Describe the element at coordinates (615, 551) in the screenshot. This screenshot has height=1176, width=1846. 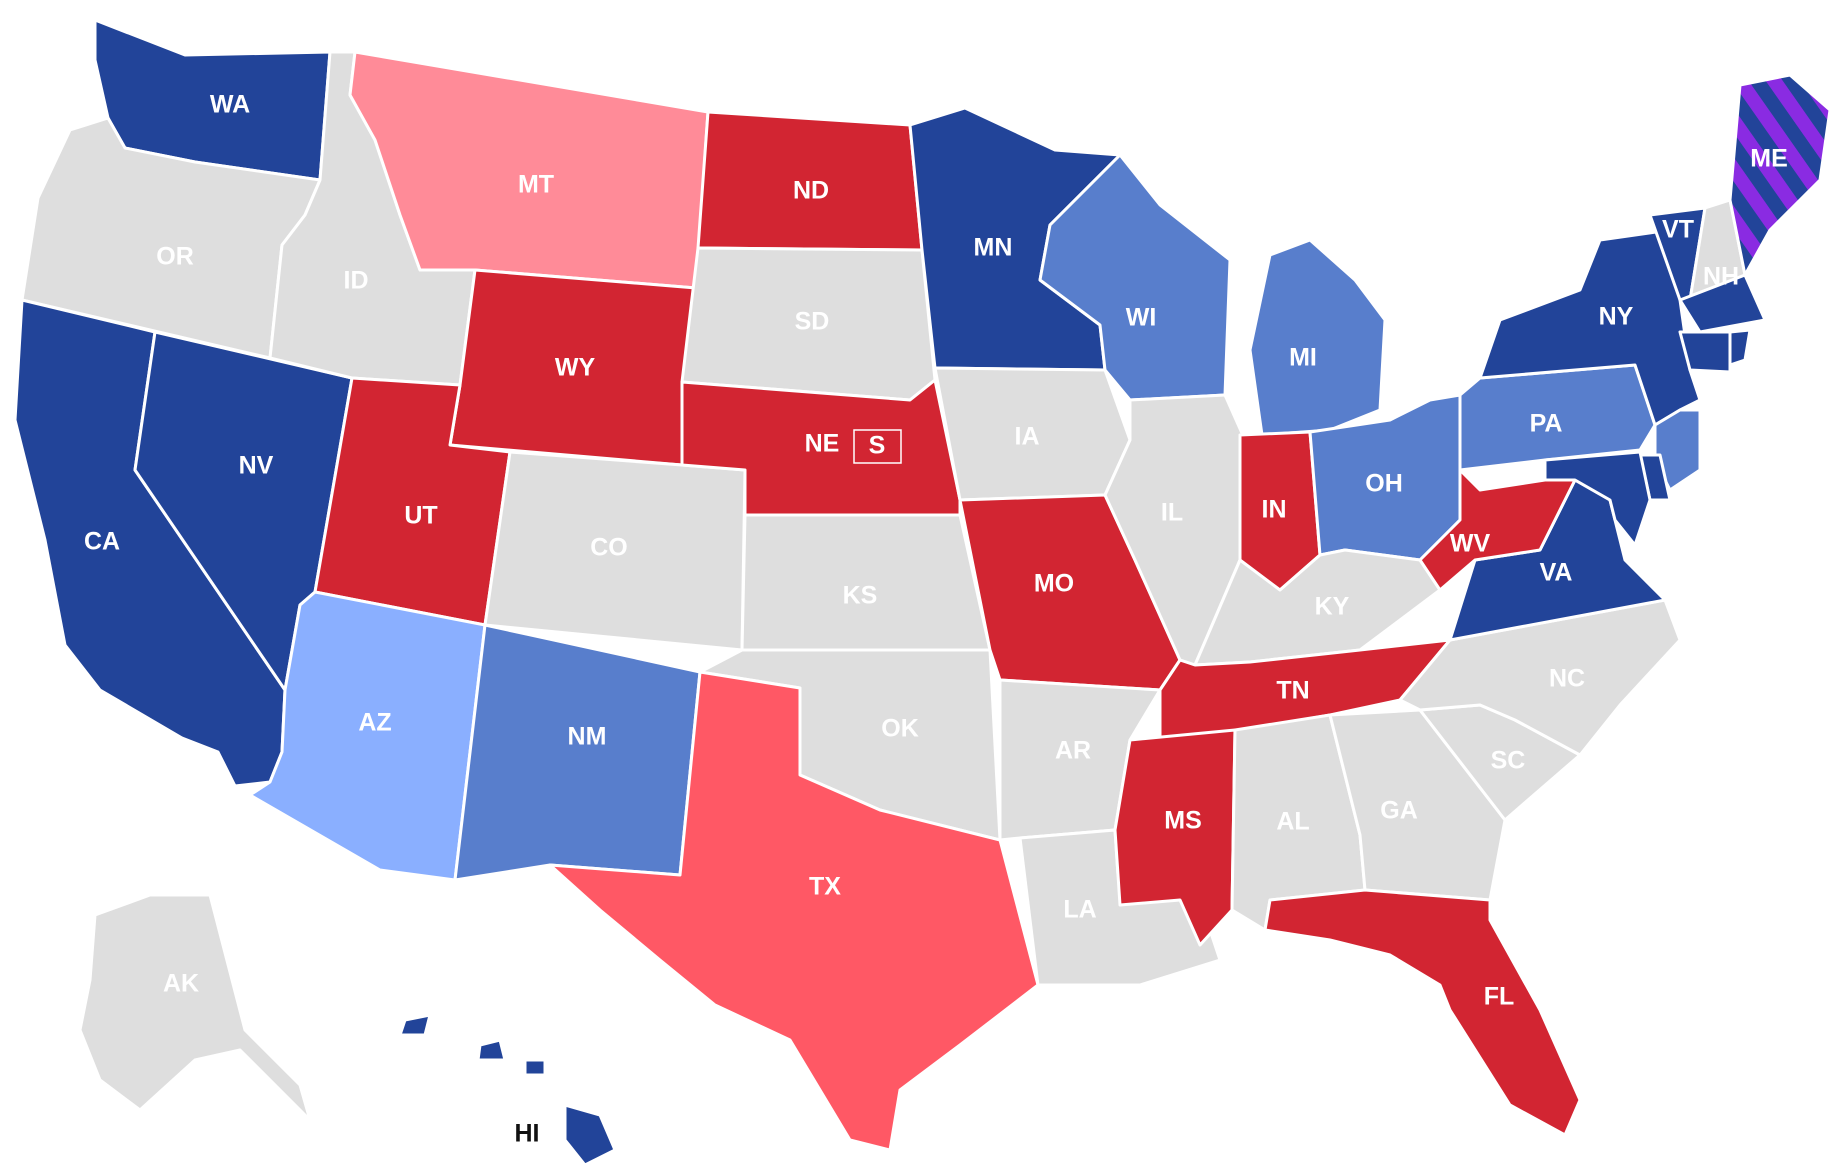
I see `state-co` at that location.